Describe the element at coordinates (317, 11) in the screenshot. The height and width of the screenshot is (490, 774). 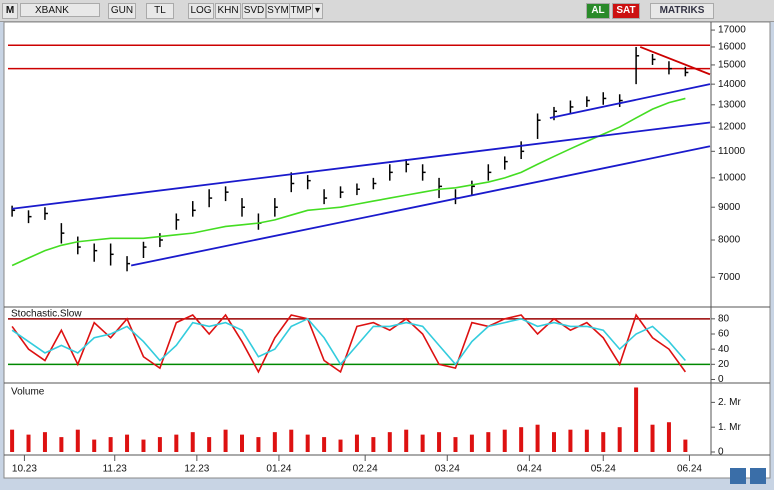
I see `dropdown: ▾` at that location.